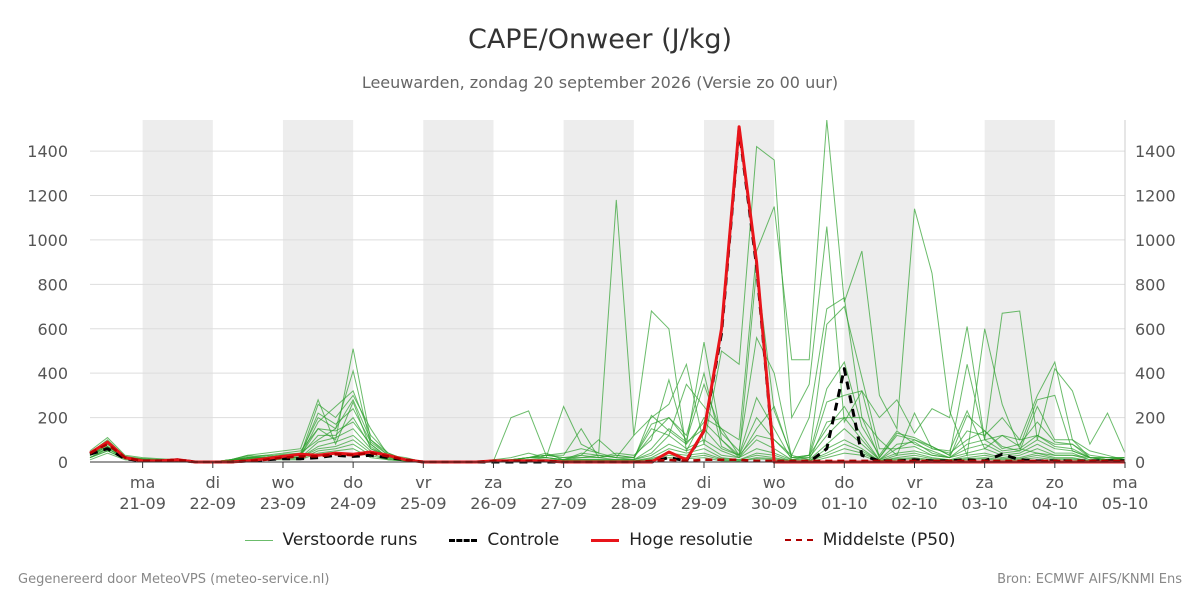  I want to click on x-tick-date: 28-09, so click(634, 503).